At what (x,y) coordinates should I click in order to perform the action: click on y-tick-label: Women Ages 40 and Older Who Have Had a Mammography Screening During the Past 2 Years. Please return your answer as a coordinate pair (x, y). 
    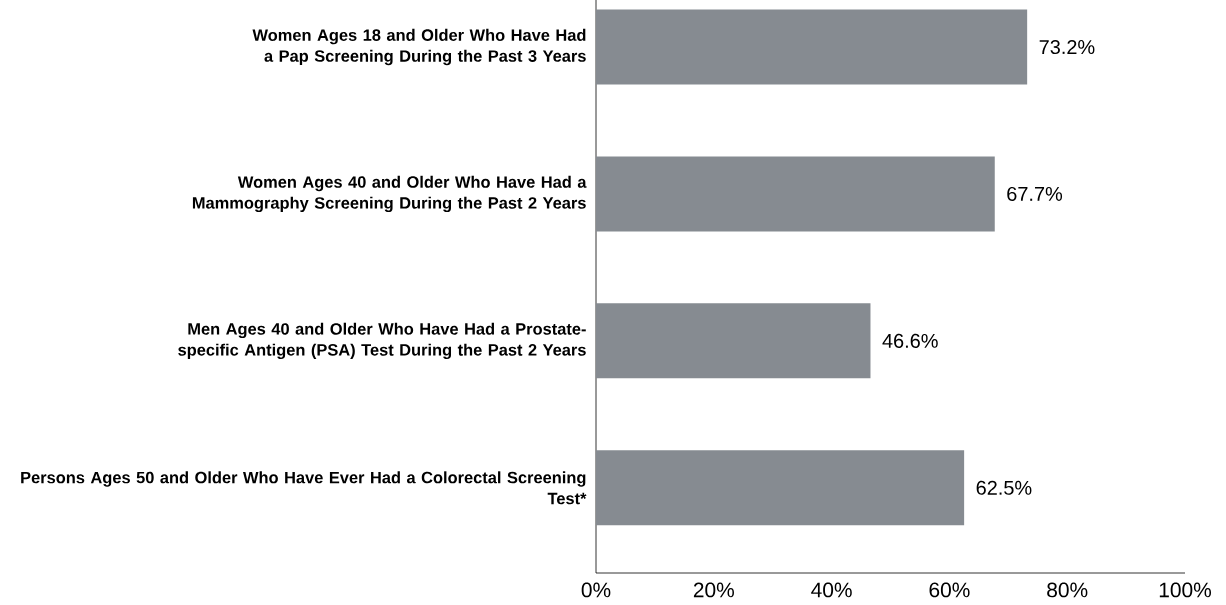
    Looking at the image, I should click on (389, 194).